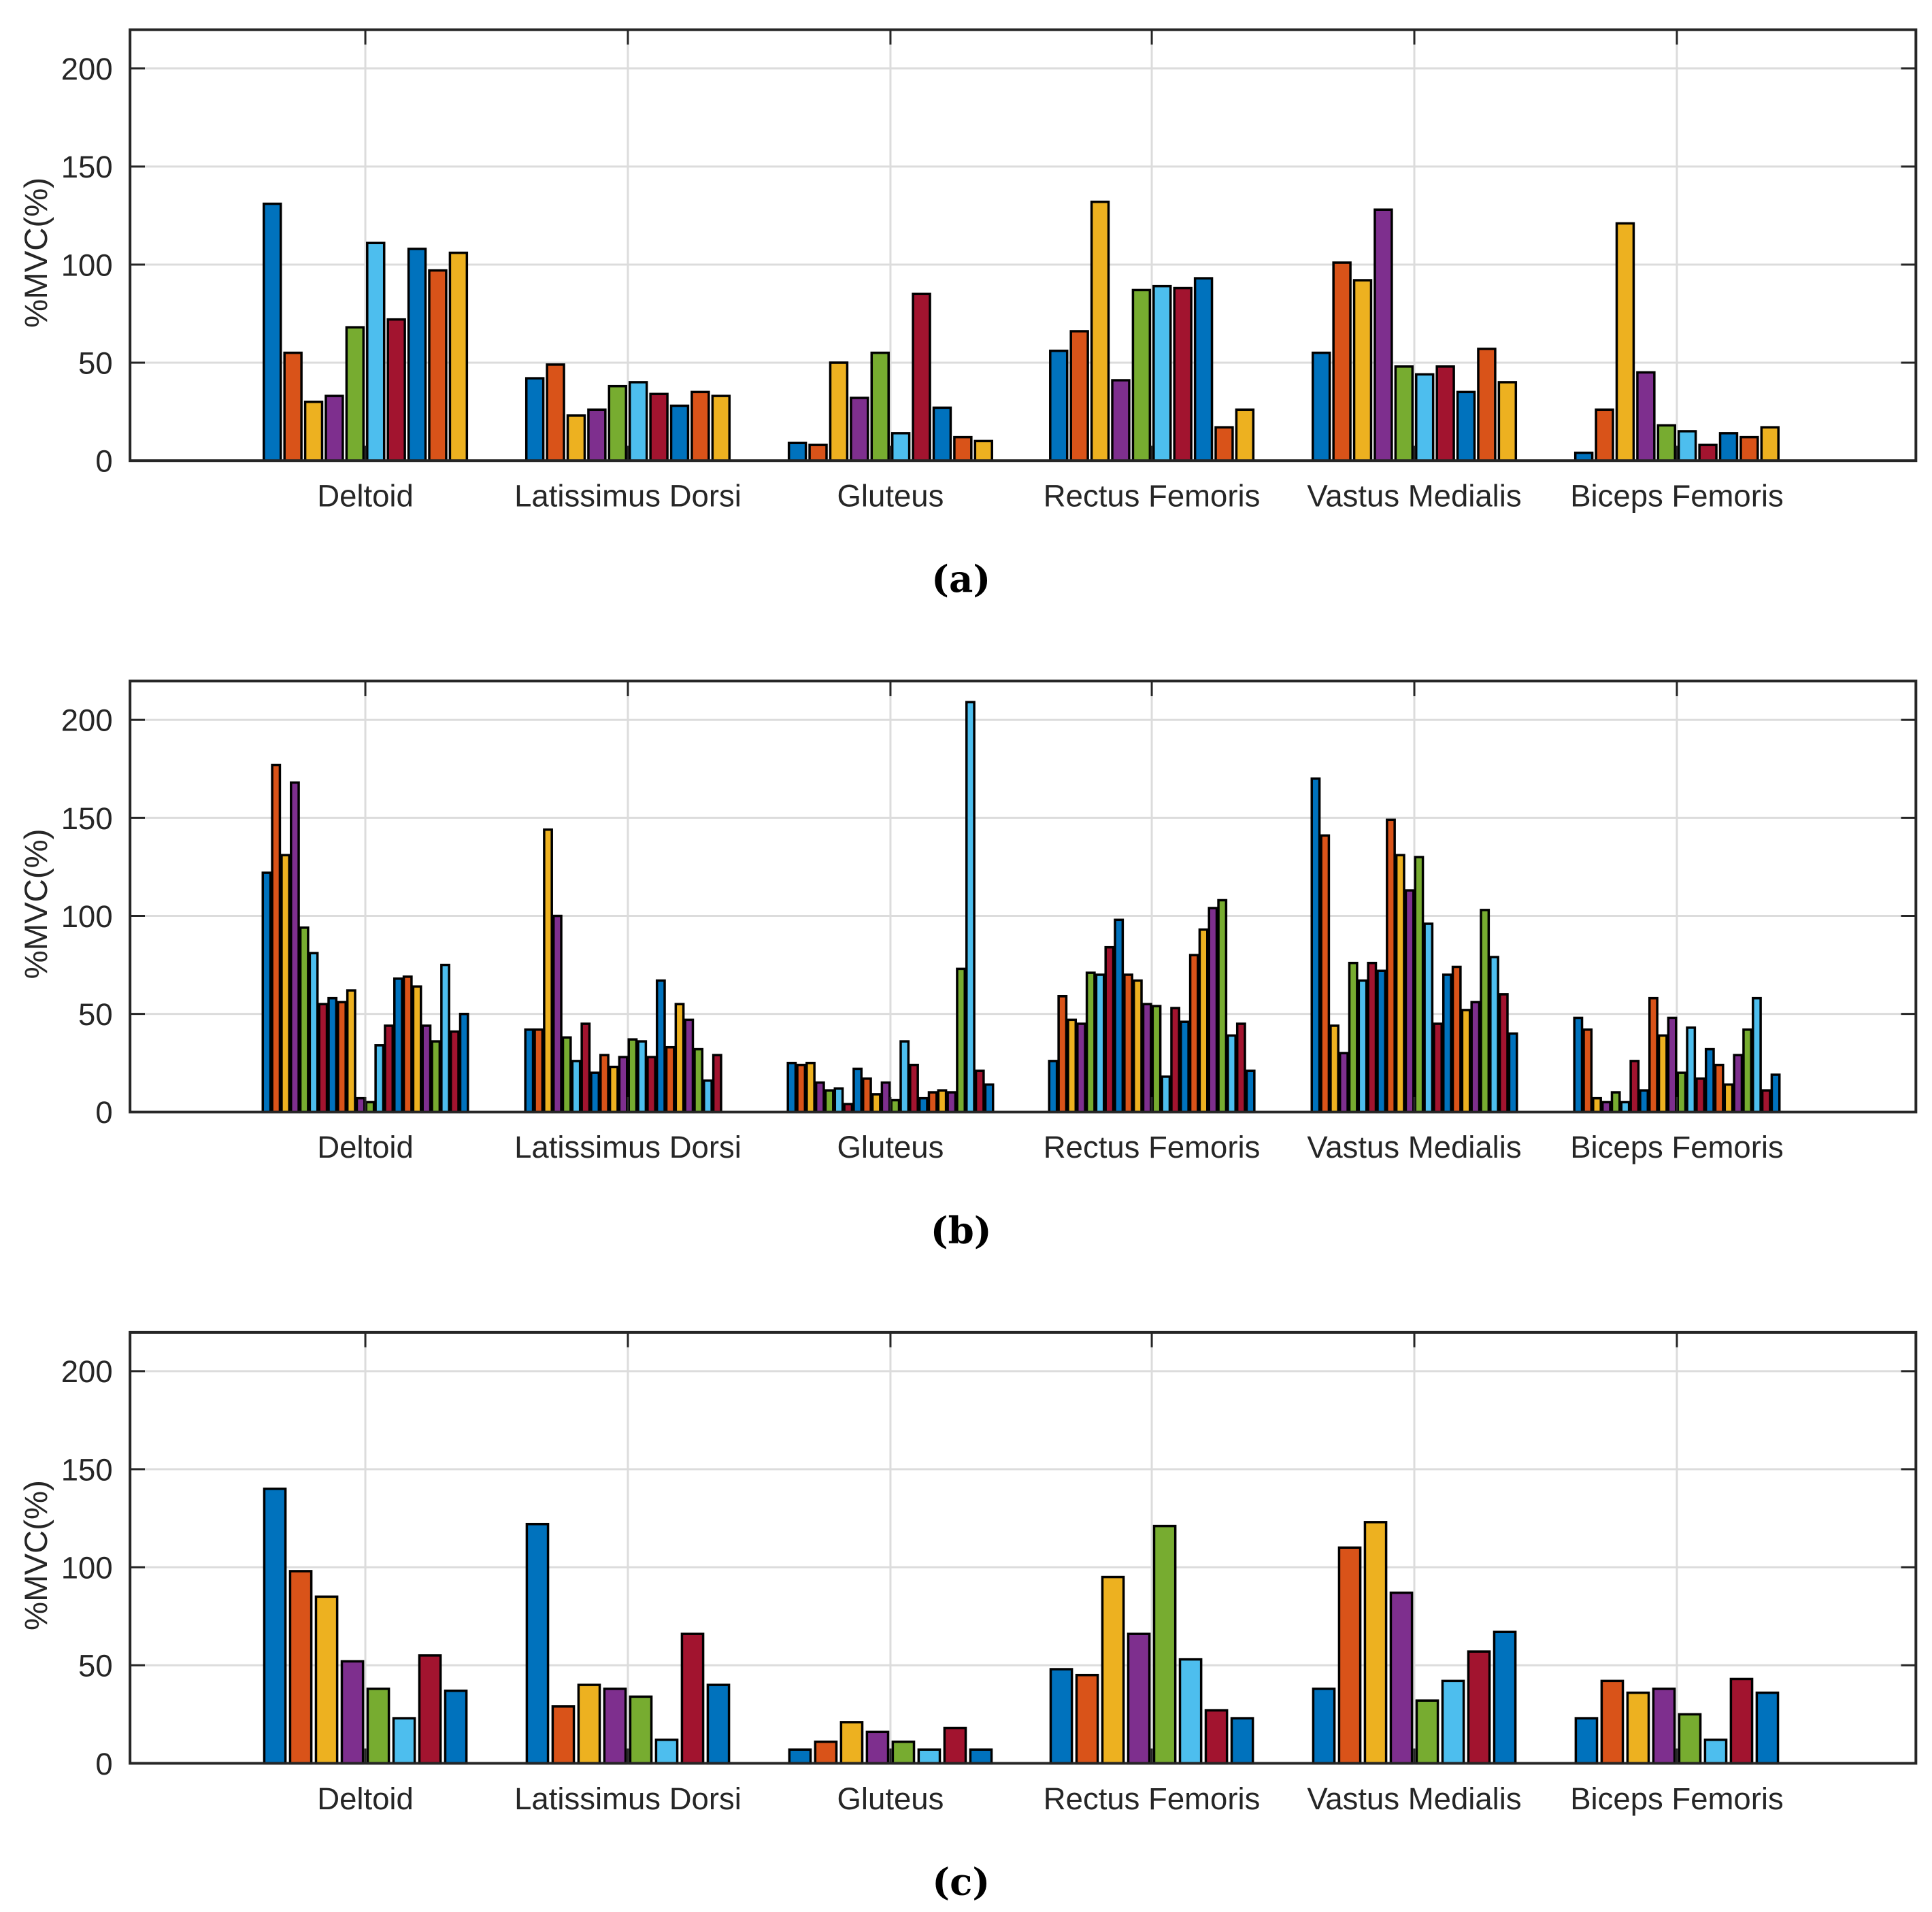 This screenshot has height=1912, width=1932. I want to click on y-tick-label: 0, so click(103, 1113).